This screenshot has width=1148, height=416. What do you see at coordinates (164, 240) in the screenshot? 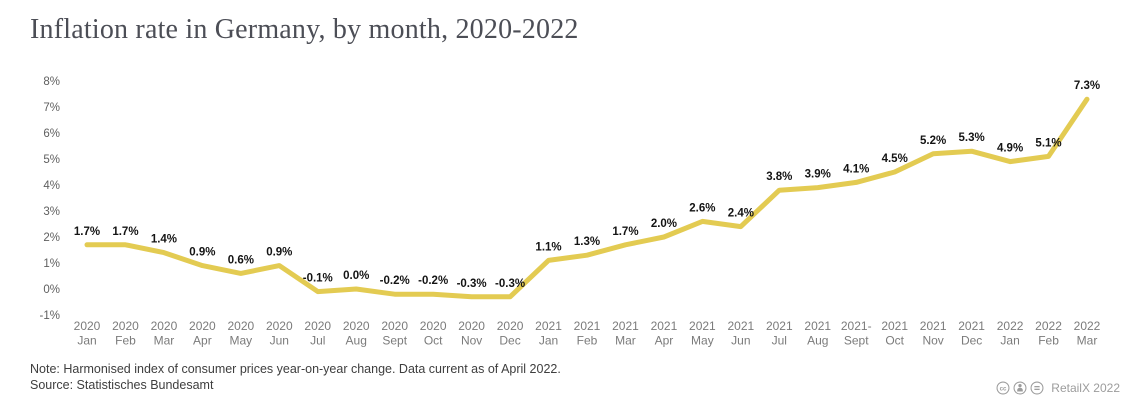
I see `data-point-label: 1.4%` at bounding box center [164, 240].